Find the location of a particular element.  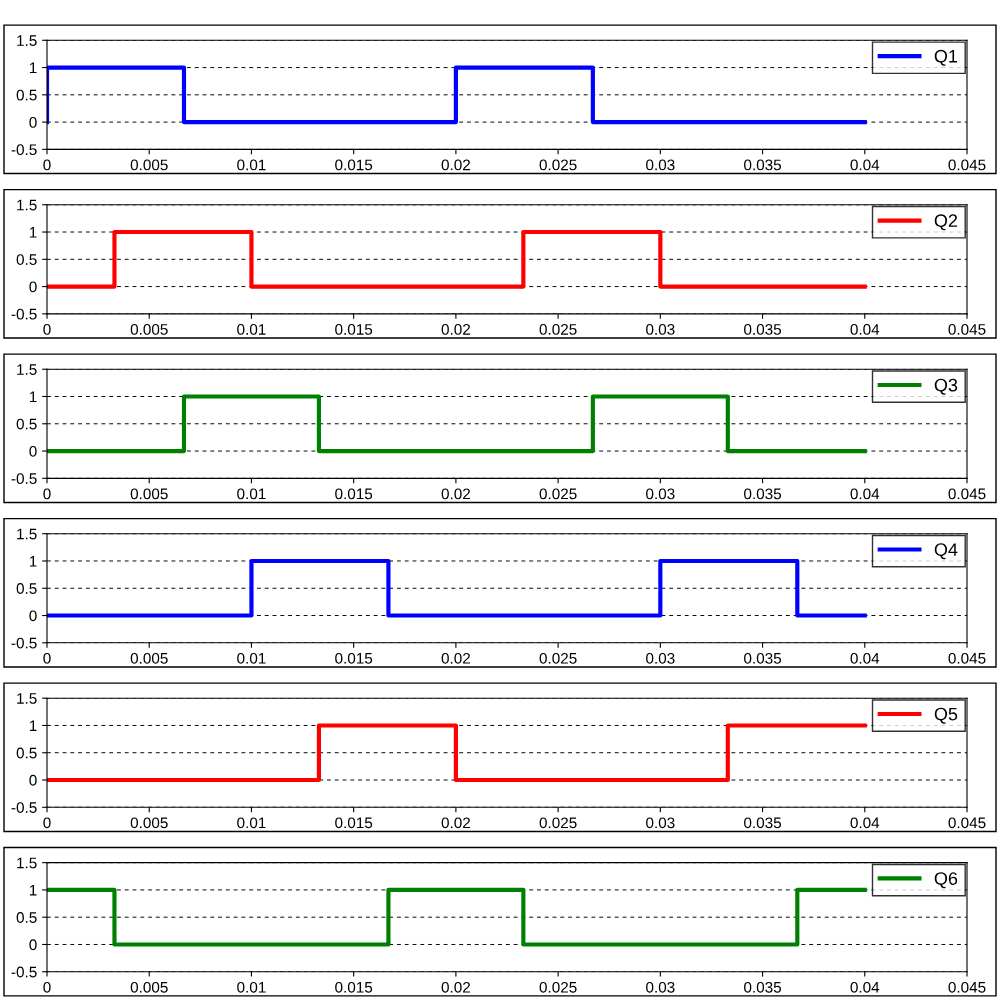

legend-label: Q4 is located at coordinates (946, 551).